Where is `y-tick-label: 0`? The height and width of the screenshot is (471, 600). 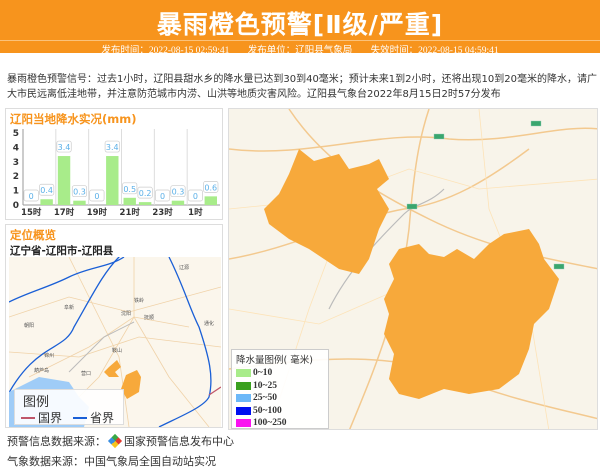 y-tick-label: 0 is located at coordinates (16, 206).